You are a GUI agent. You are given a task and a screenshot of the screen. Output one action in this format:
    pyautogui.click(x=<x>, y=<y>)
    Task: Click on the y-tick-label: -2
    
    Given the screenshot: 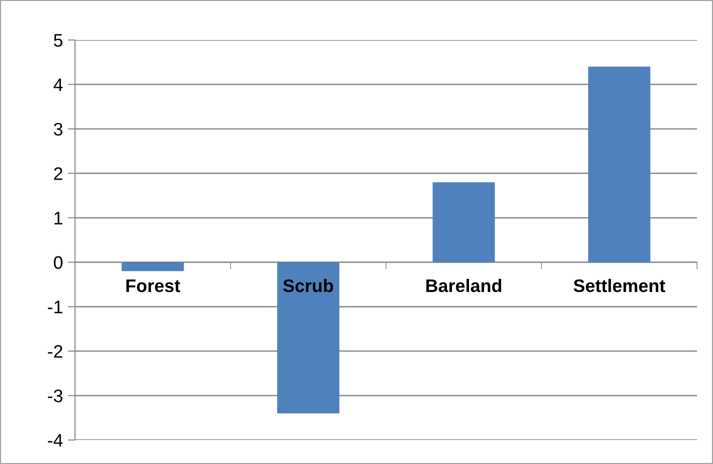 What is the action you would take?
    pyautogui.click(x=55, y=351)
    